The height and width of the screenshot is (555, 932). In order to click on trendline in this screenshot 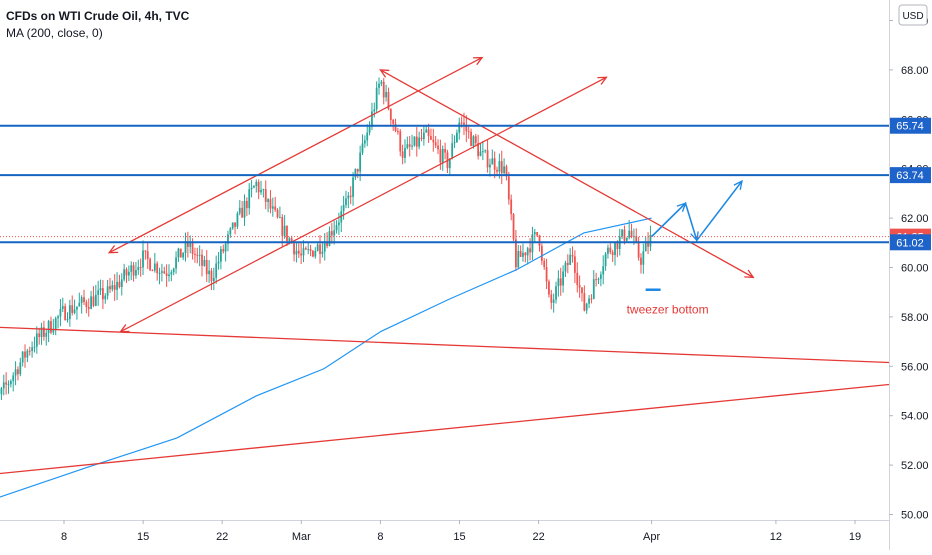, I will do `click(295, 155)`.